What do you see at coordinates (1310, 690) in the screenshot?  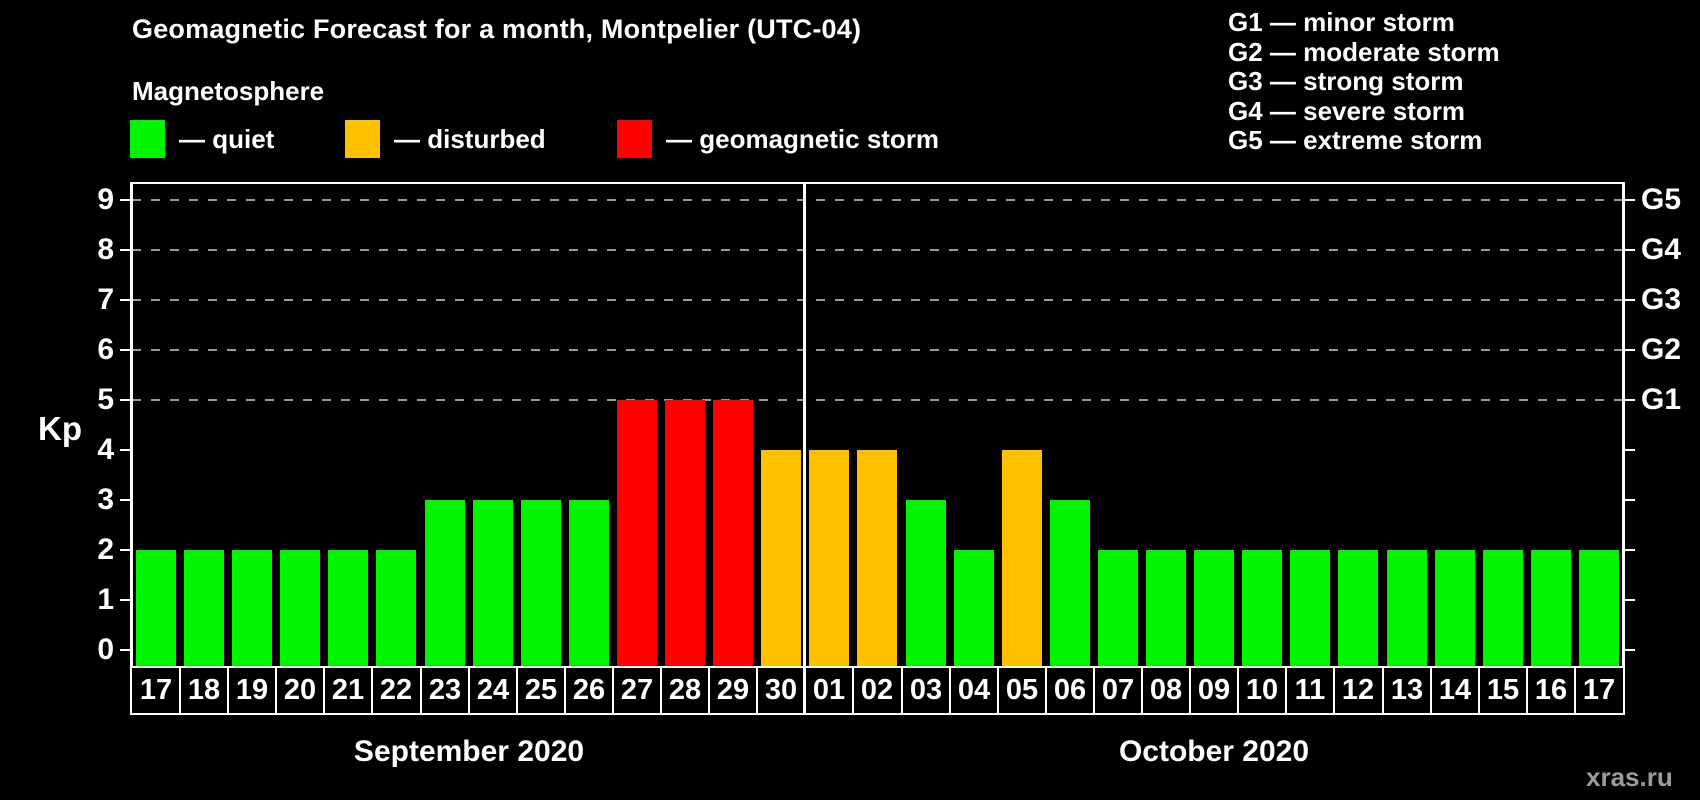 I see `day-label-24: 11` at bounding box center [1310, 690].